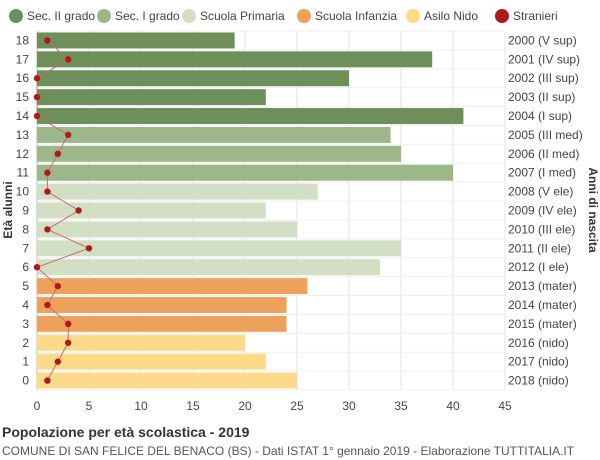 This screenshot has height=460, width=600. Describe the element at coordinates (25, 324) in the screenshot. I see `age-label: 3` at that location.